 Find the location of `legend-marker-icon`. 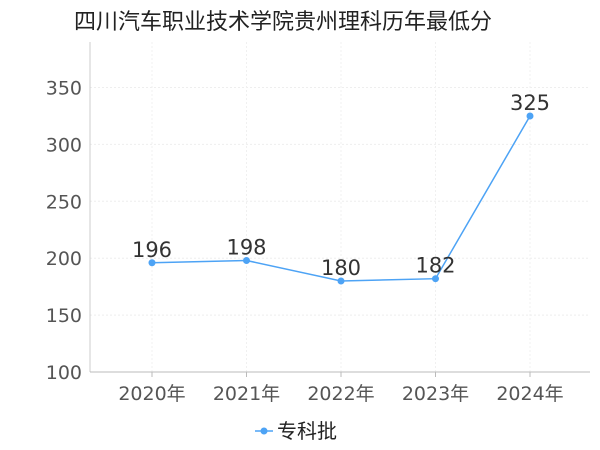

legend-marker-icon is located at coordinates (264, 431).